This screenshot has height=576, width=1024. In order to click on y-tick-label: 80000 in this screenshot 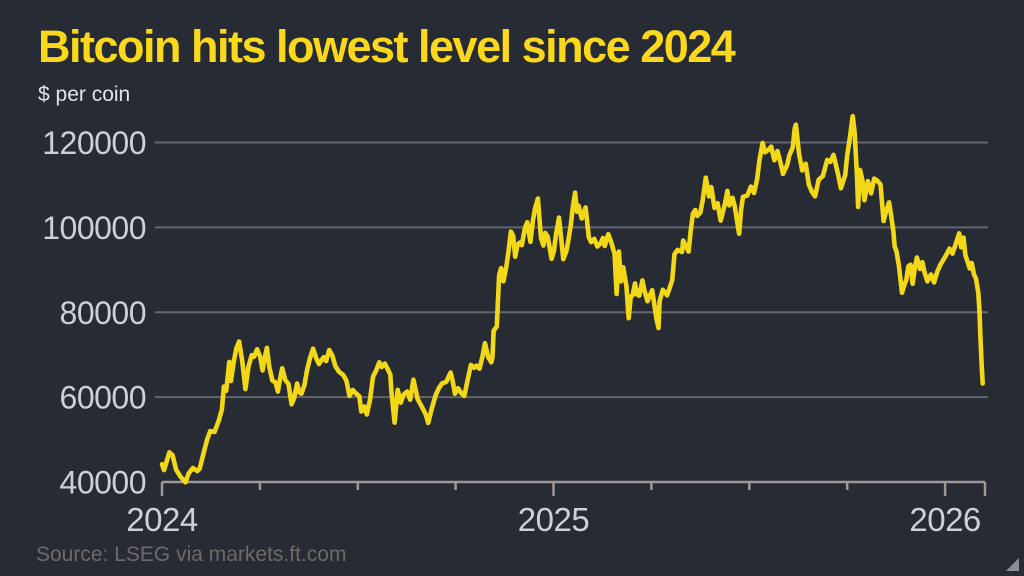, I will do `click(103, 313)`.